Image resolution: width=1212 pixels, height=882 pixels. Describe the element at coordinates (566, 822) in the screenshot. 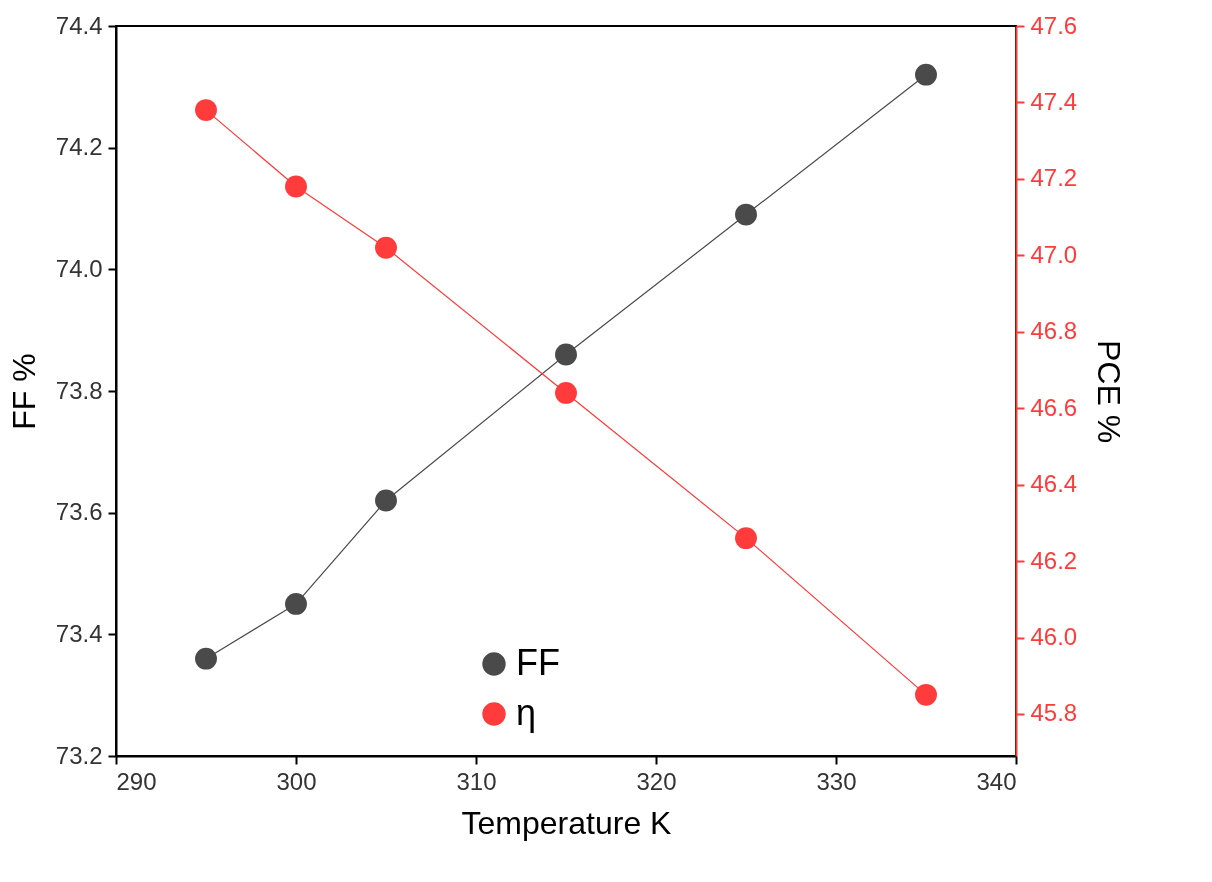

I see `x-axis-title: Temperature K` at that location.